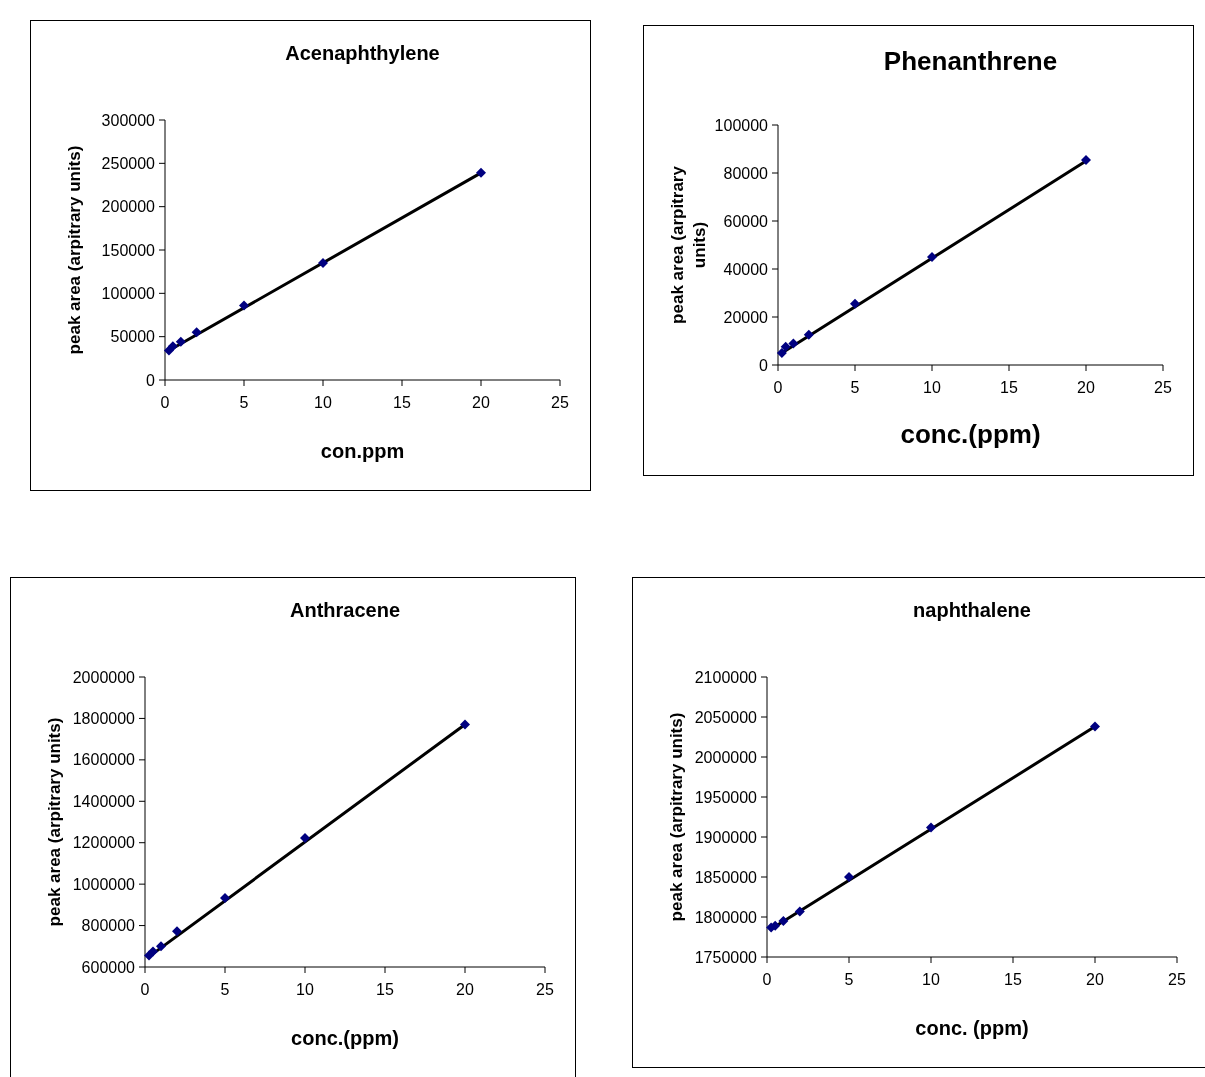 Image resolution: width=1205 pixels, height=1077 pixels. I want to click on y-tick-label: 2050000, so click(726, 717).